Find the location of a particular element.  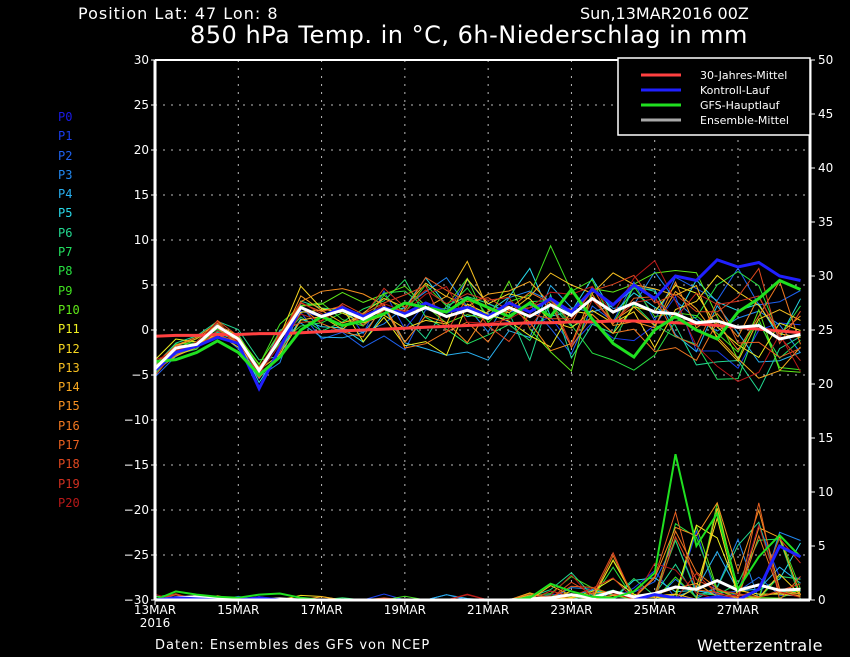

legend-label: GFS-Hauptlauf is located at coordinates (740, 105).